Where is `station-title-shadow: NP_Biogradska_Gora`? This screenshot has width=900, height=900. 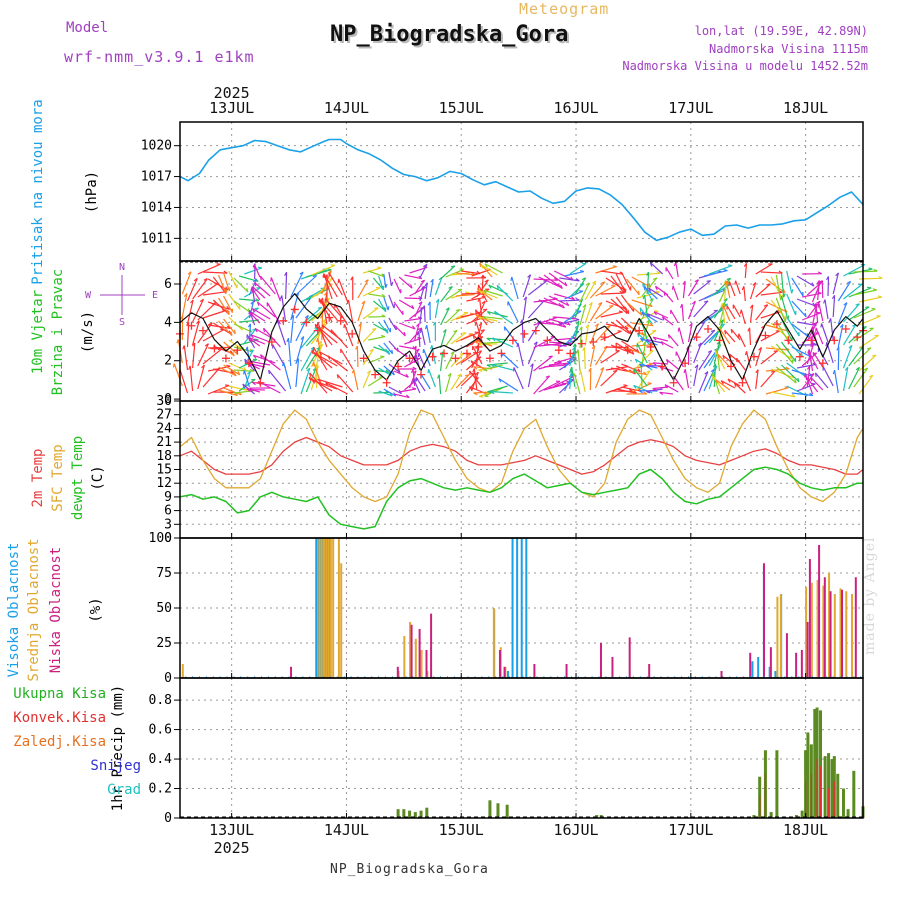 station-title-shadow: NP_Biogradska_Gora is located at coordinates (451, 36).